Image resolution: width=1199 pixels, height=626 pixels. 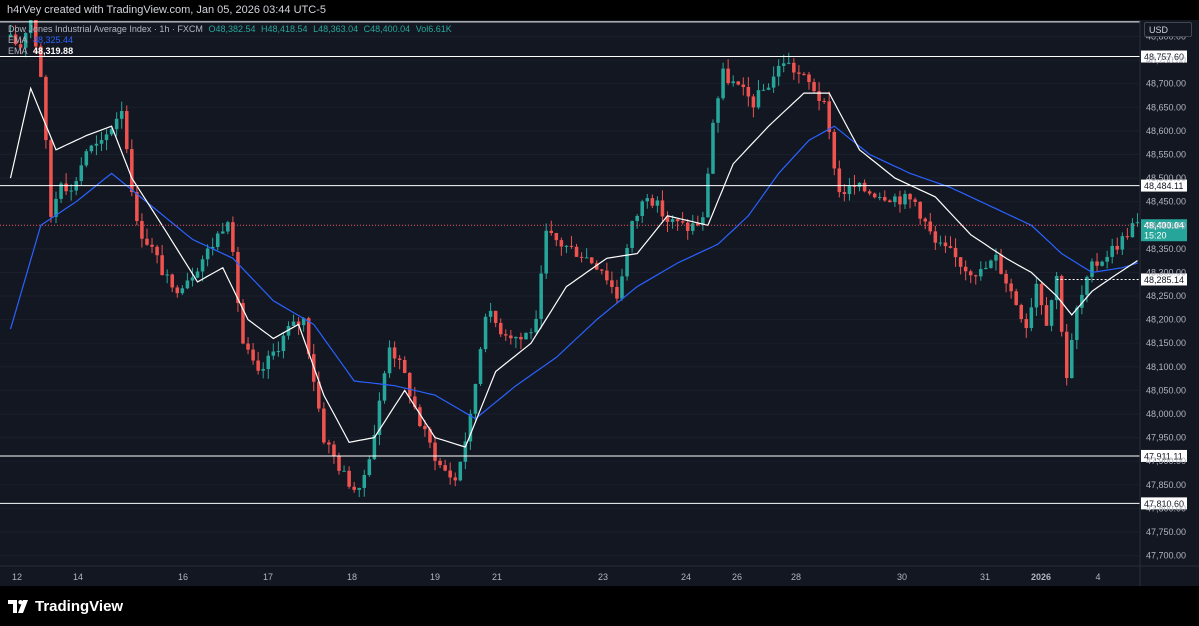 What do you see at coordinates (1166, 367) in the screenshot?
I see `y-tick-label: 48,100.00` at bounding box center [1166, 367].